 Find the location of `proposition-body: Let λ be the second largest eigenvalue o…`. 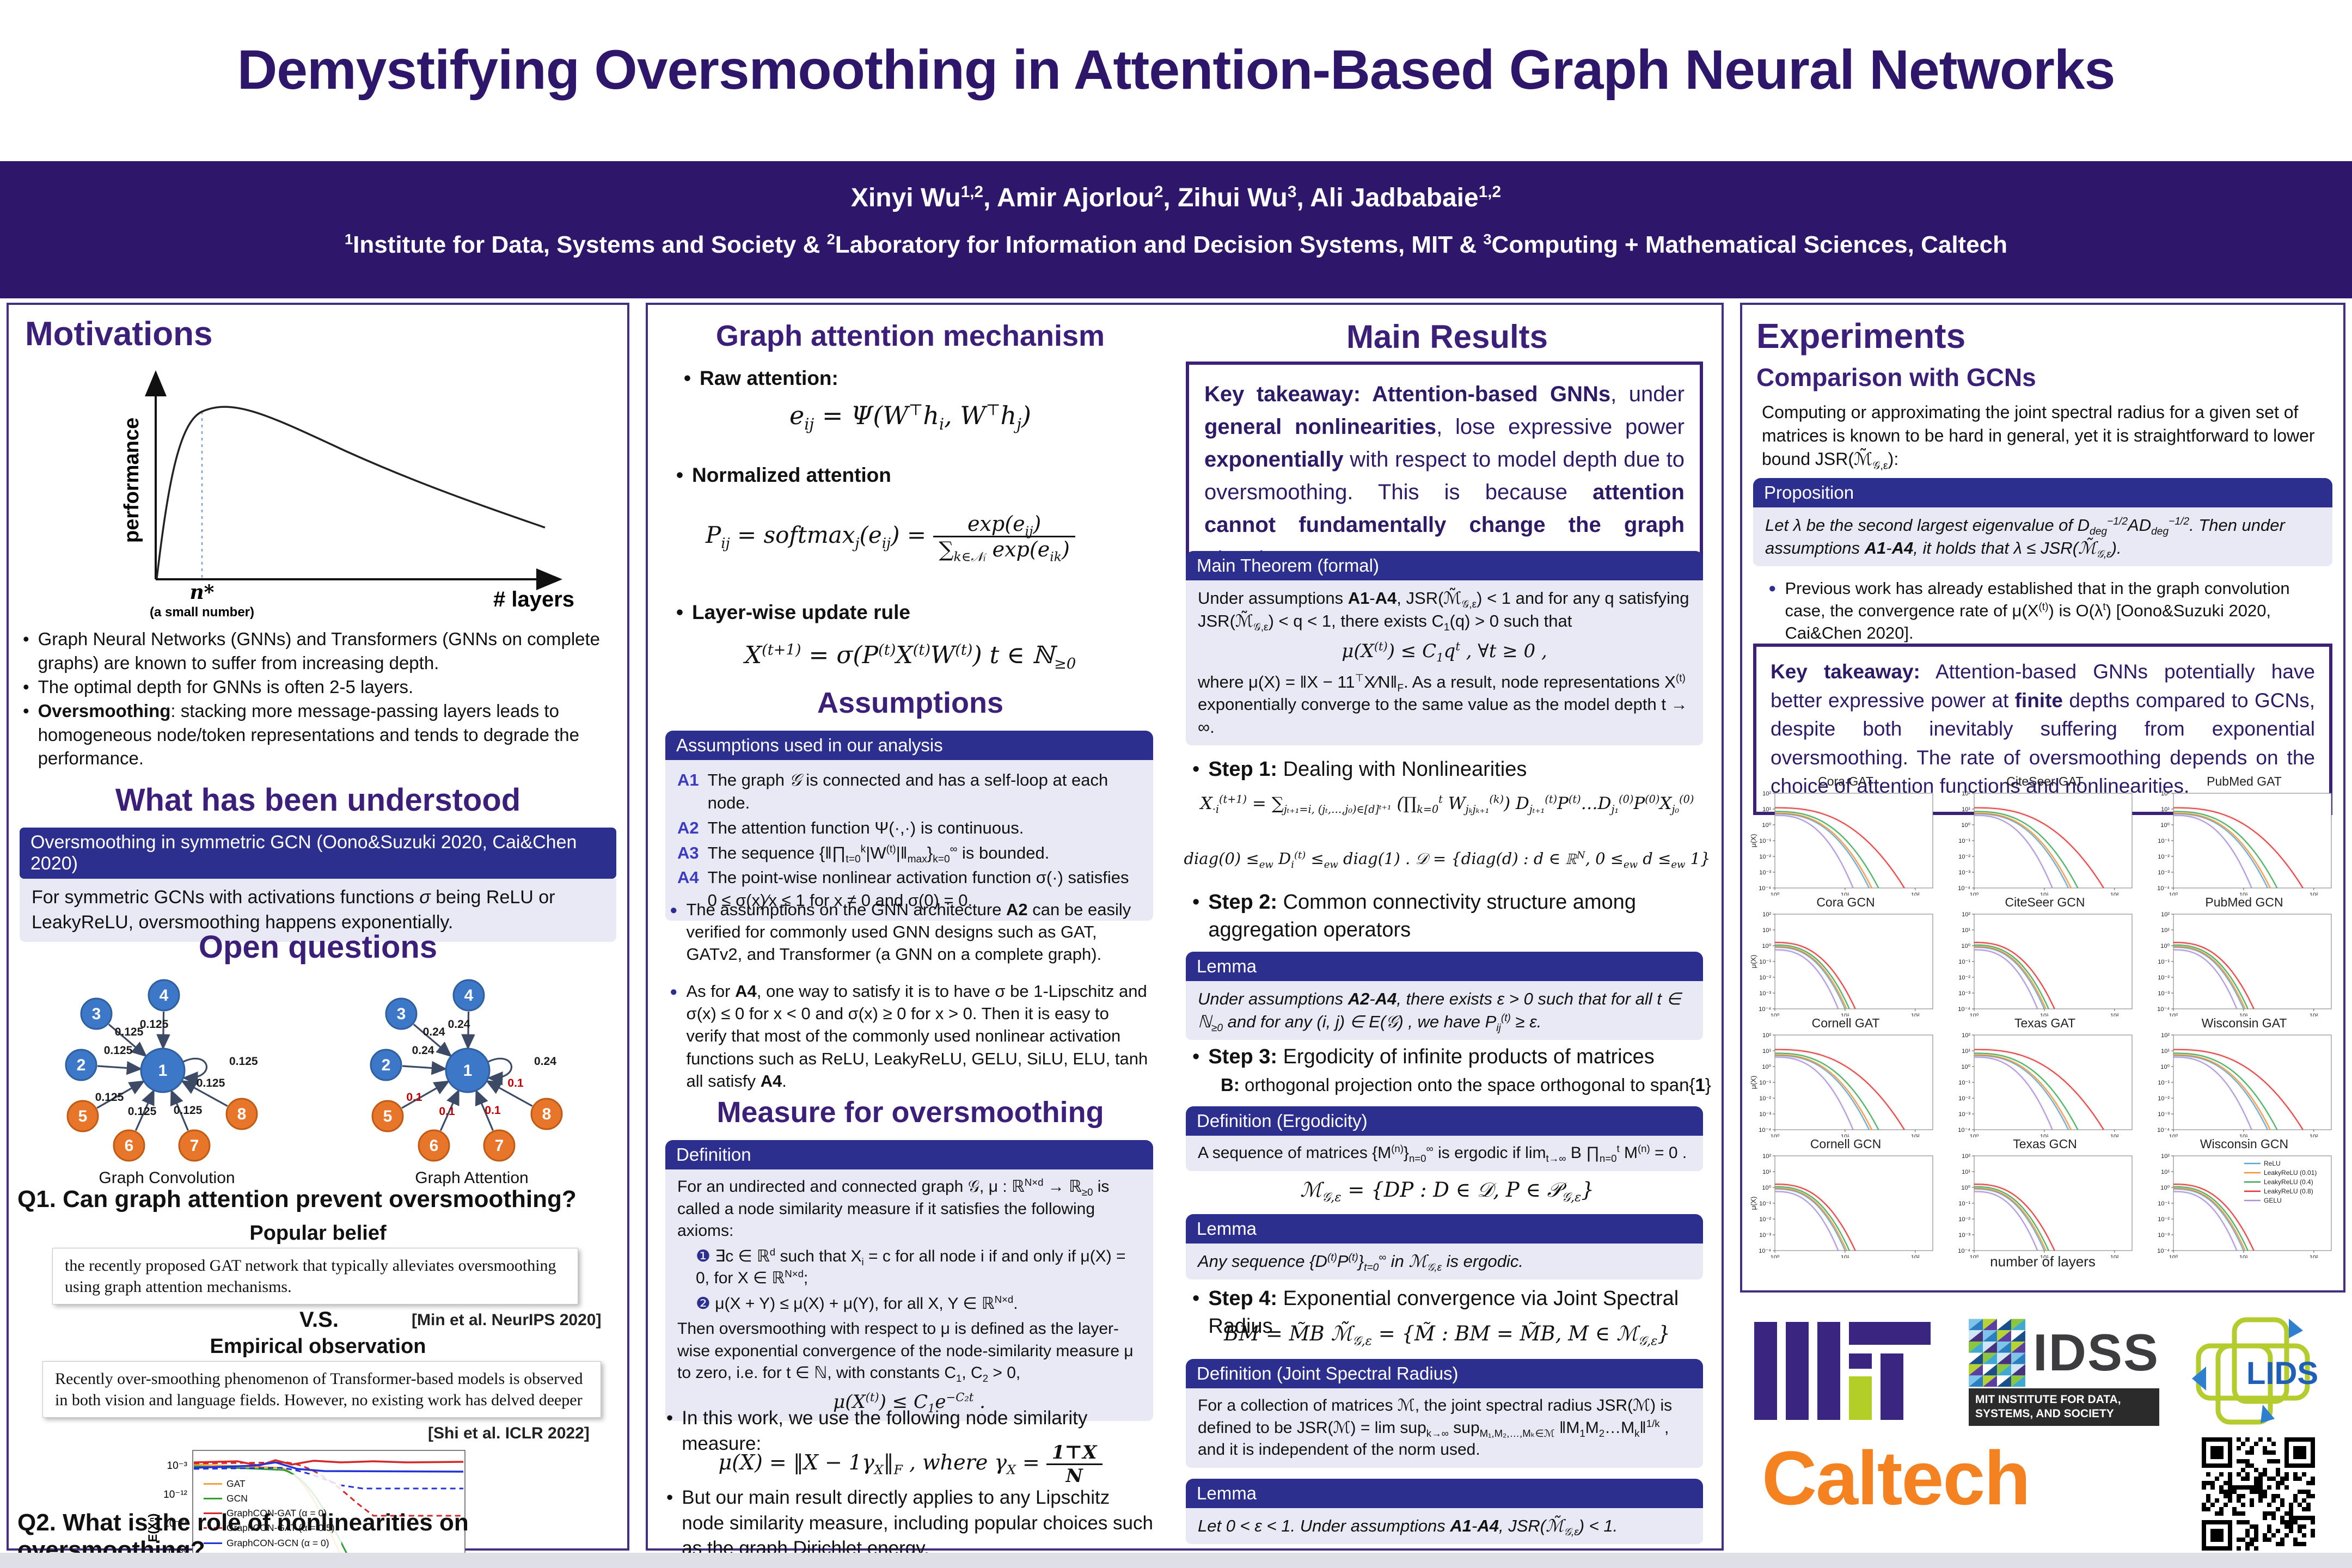

proposition-body: Let λ be the second largest eigenvalue o… is located at coordinates (2042, 536).